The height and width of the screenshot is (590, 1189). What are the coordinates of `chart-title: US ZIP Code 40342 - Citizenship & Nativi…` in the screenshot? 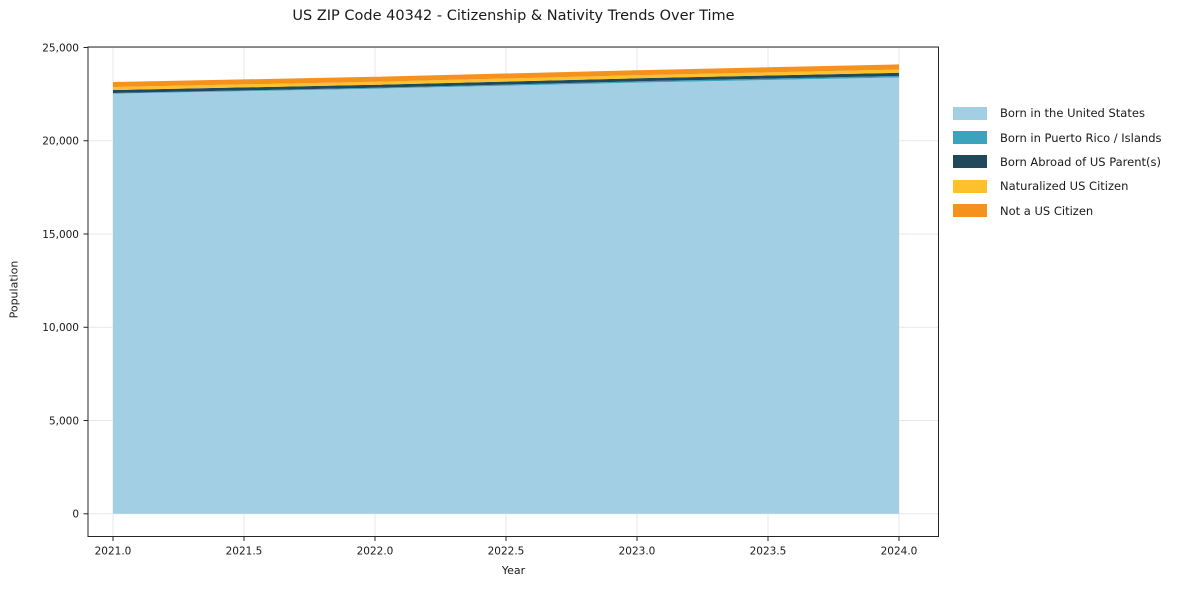 It's located at (513, 16).